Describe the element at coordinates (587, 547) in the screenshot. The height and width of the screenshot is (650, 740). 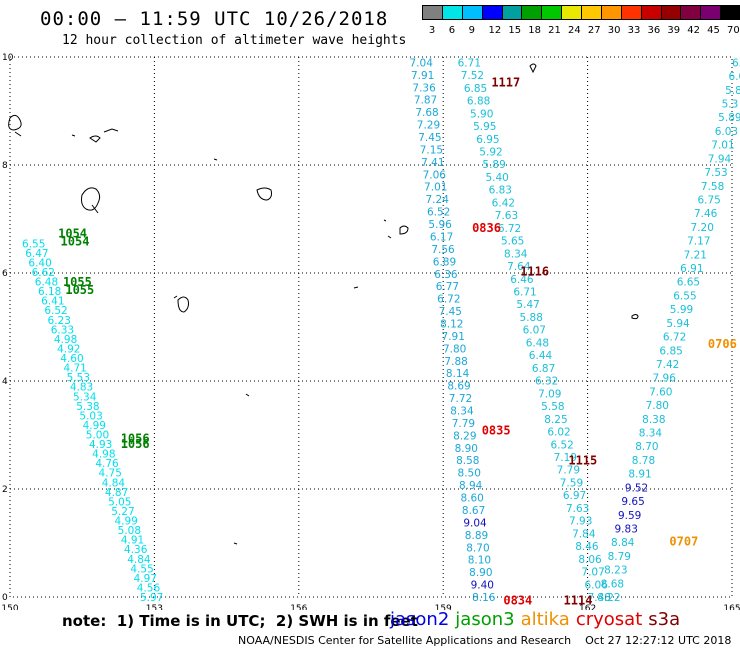
I see `wave-height-value: 8.46` at that location.